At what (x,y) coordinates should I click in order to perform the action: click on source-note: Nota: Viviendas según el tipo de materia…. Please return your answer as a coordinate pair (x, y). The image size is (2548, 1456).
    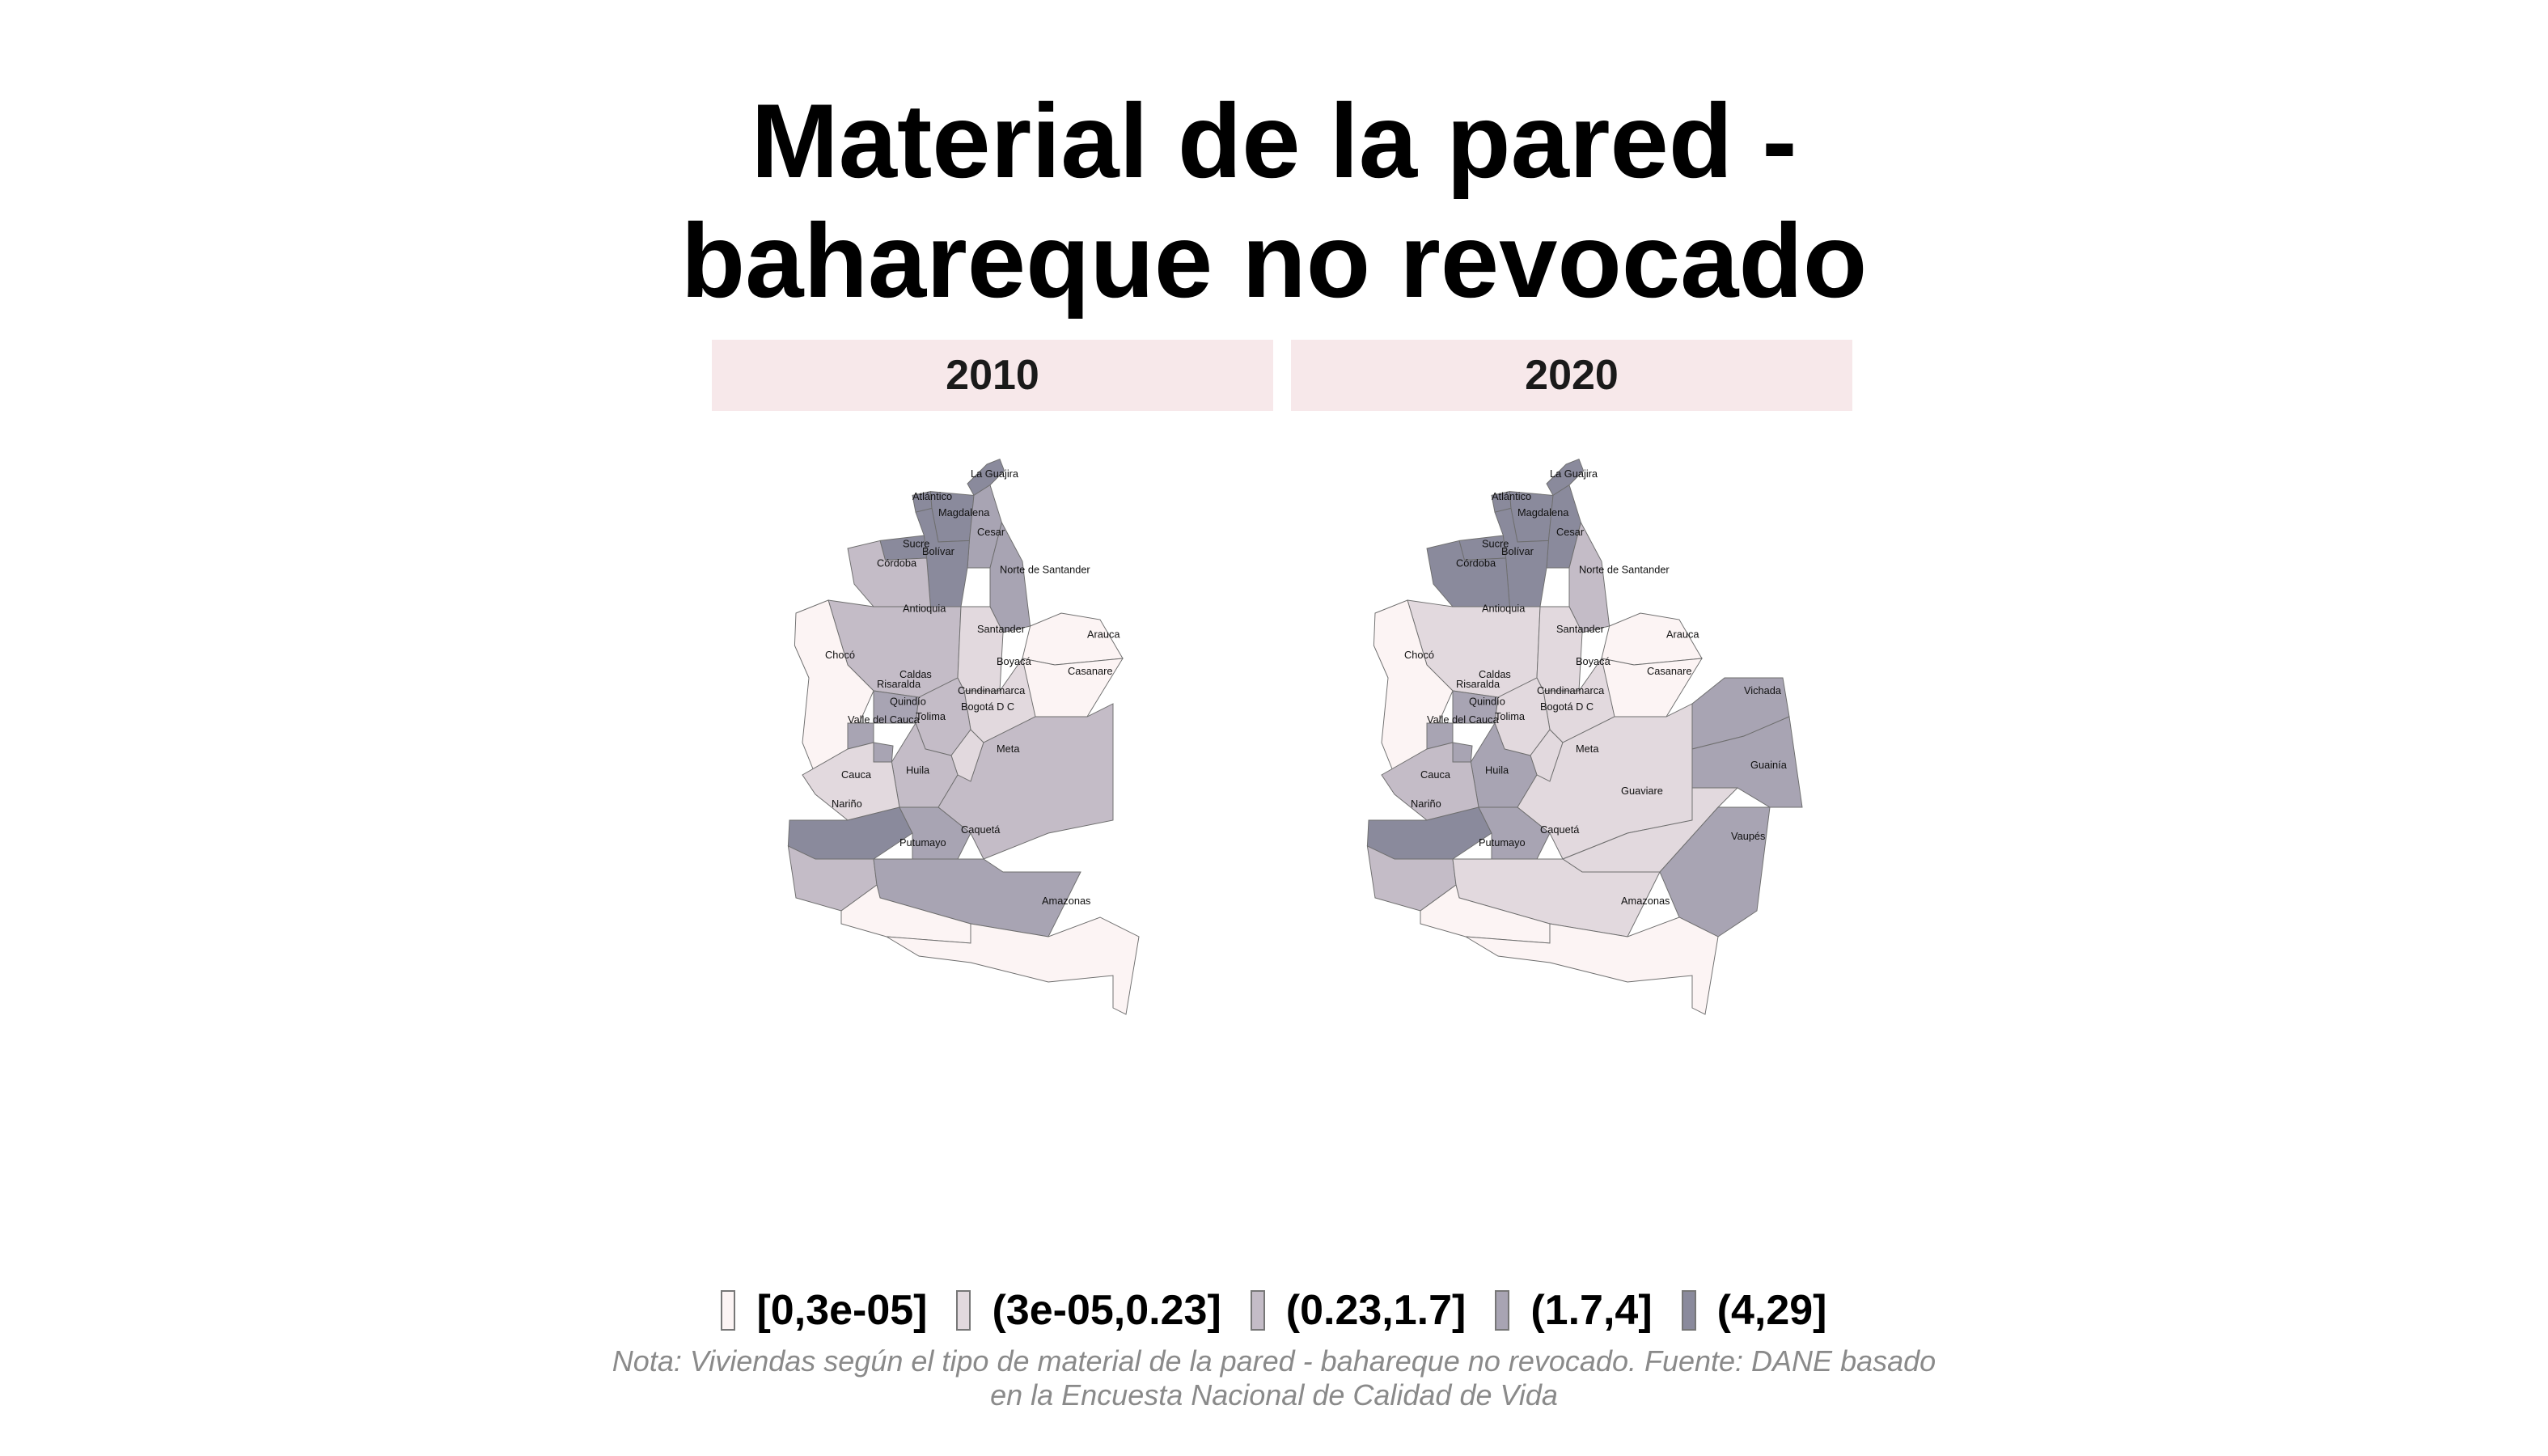
    Looking at the image, I should click on (1274, 1378).